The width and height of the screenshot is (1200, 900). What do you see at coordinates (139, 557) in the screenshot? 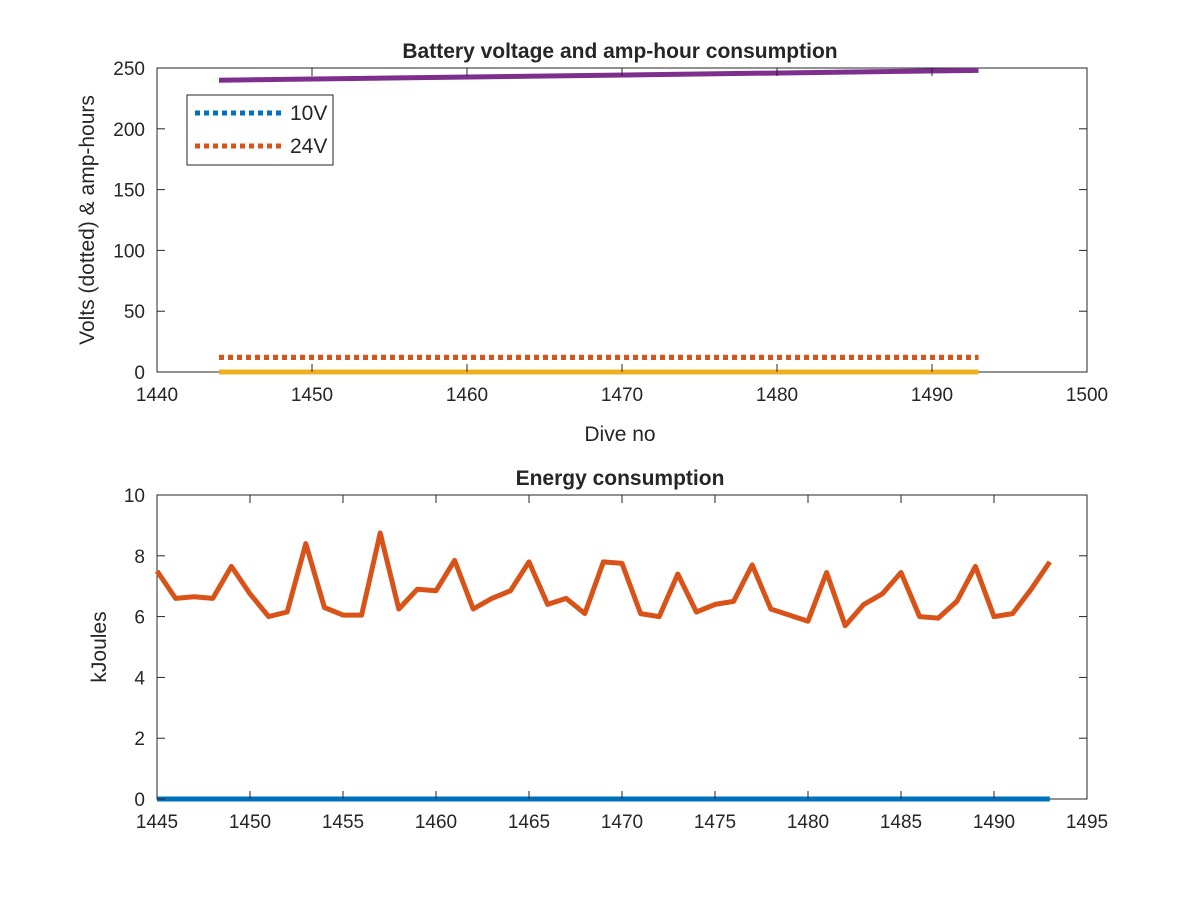
I see `energy-y-tick-label: 8` at bounding box center [139, 557].